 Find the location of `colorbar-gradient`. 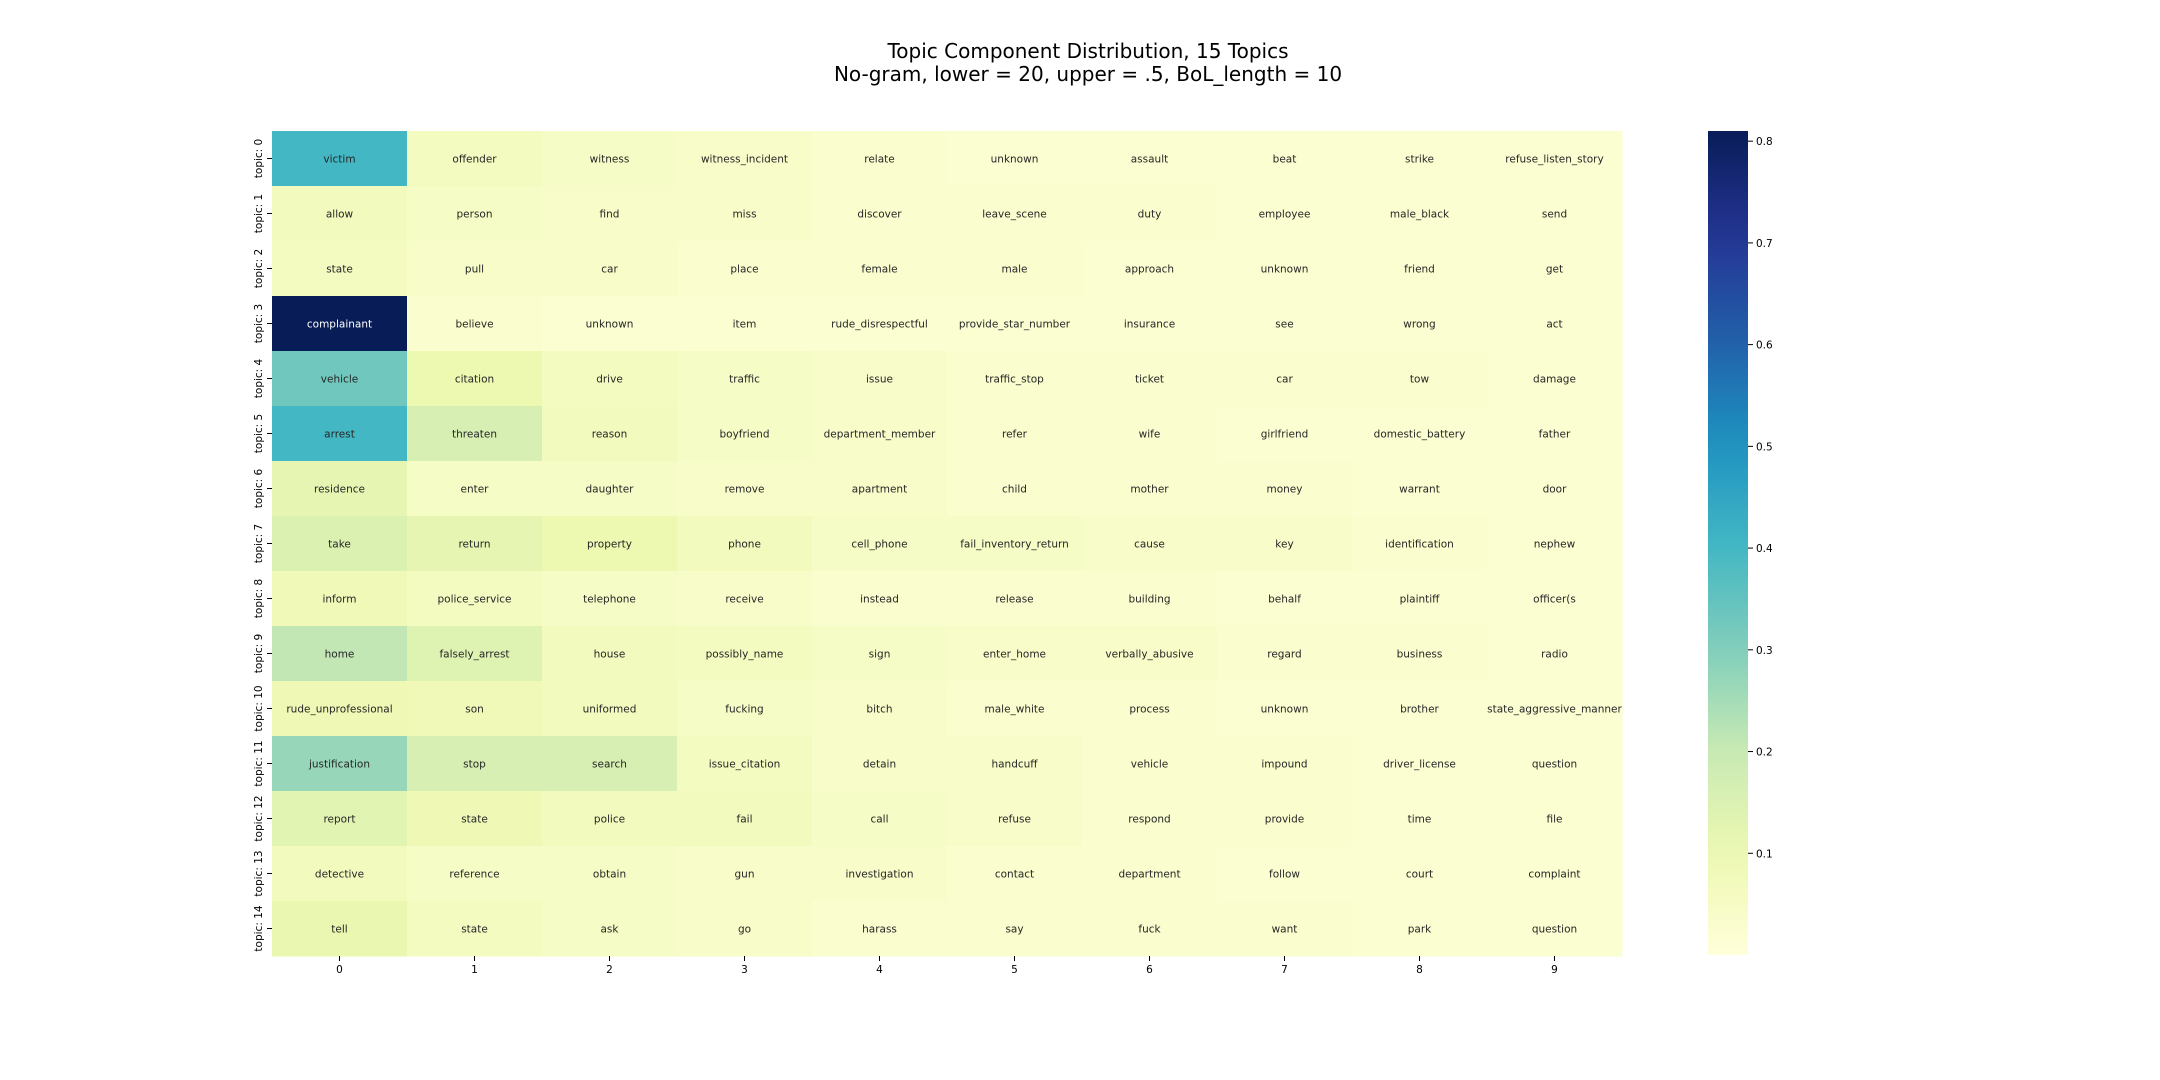

colorbar-gradient is located at coordinates (1728, 543).